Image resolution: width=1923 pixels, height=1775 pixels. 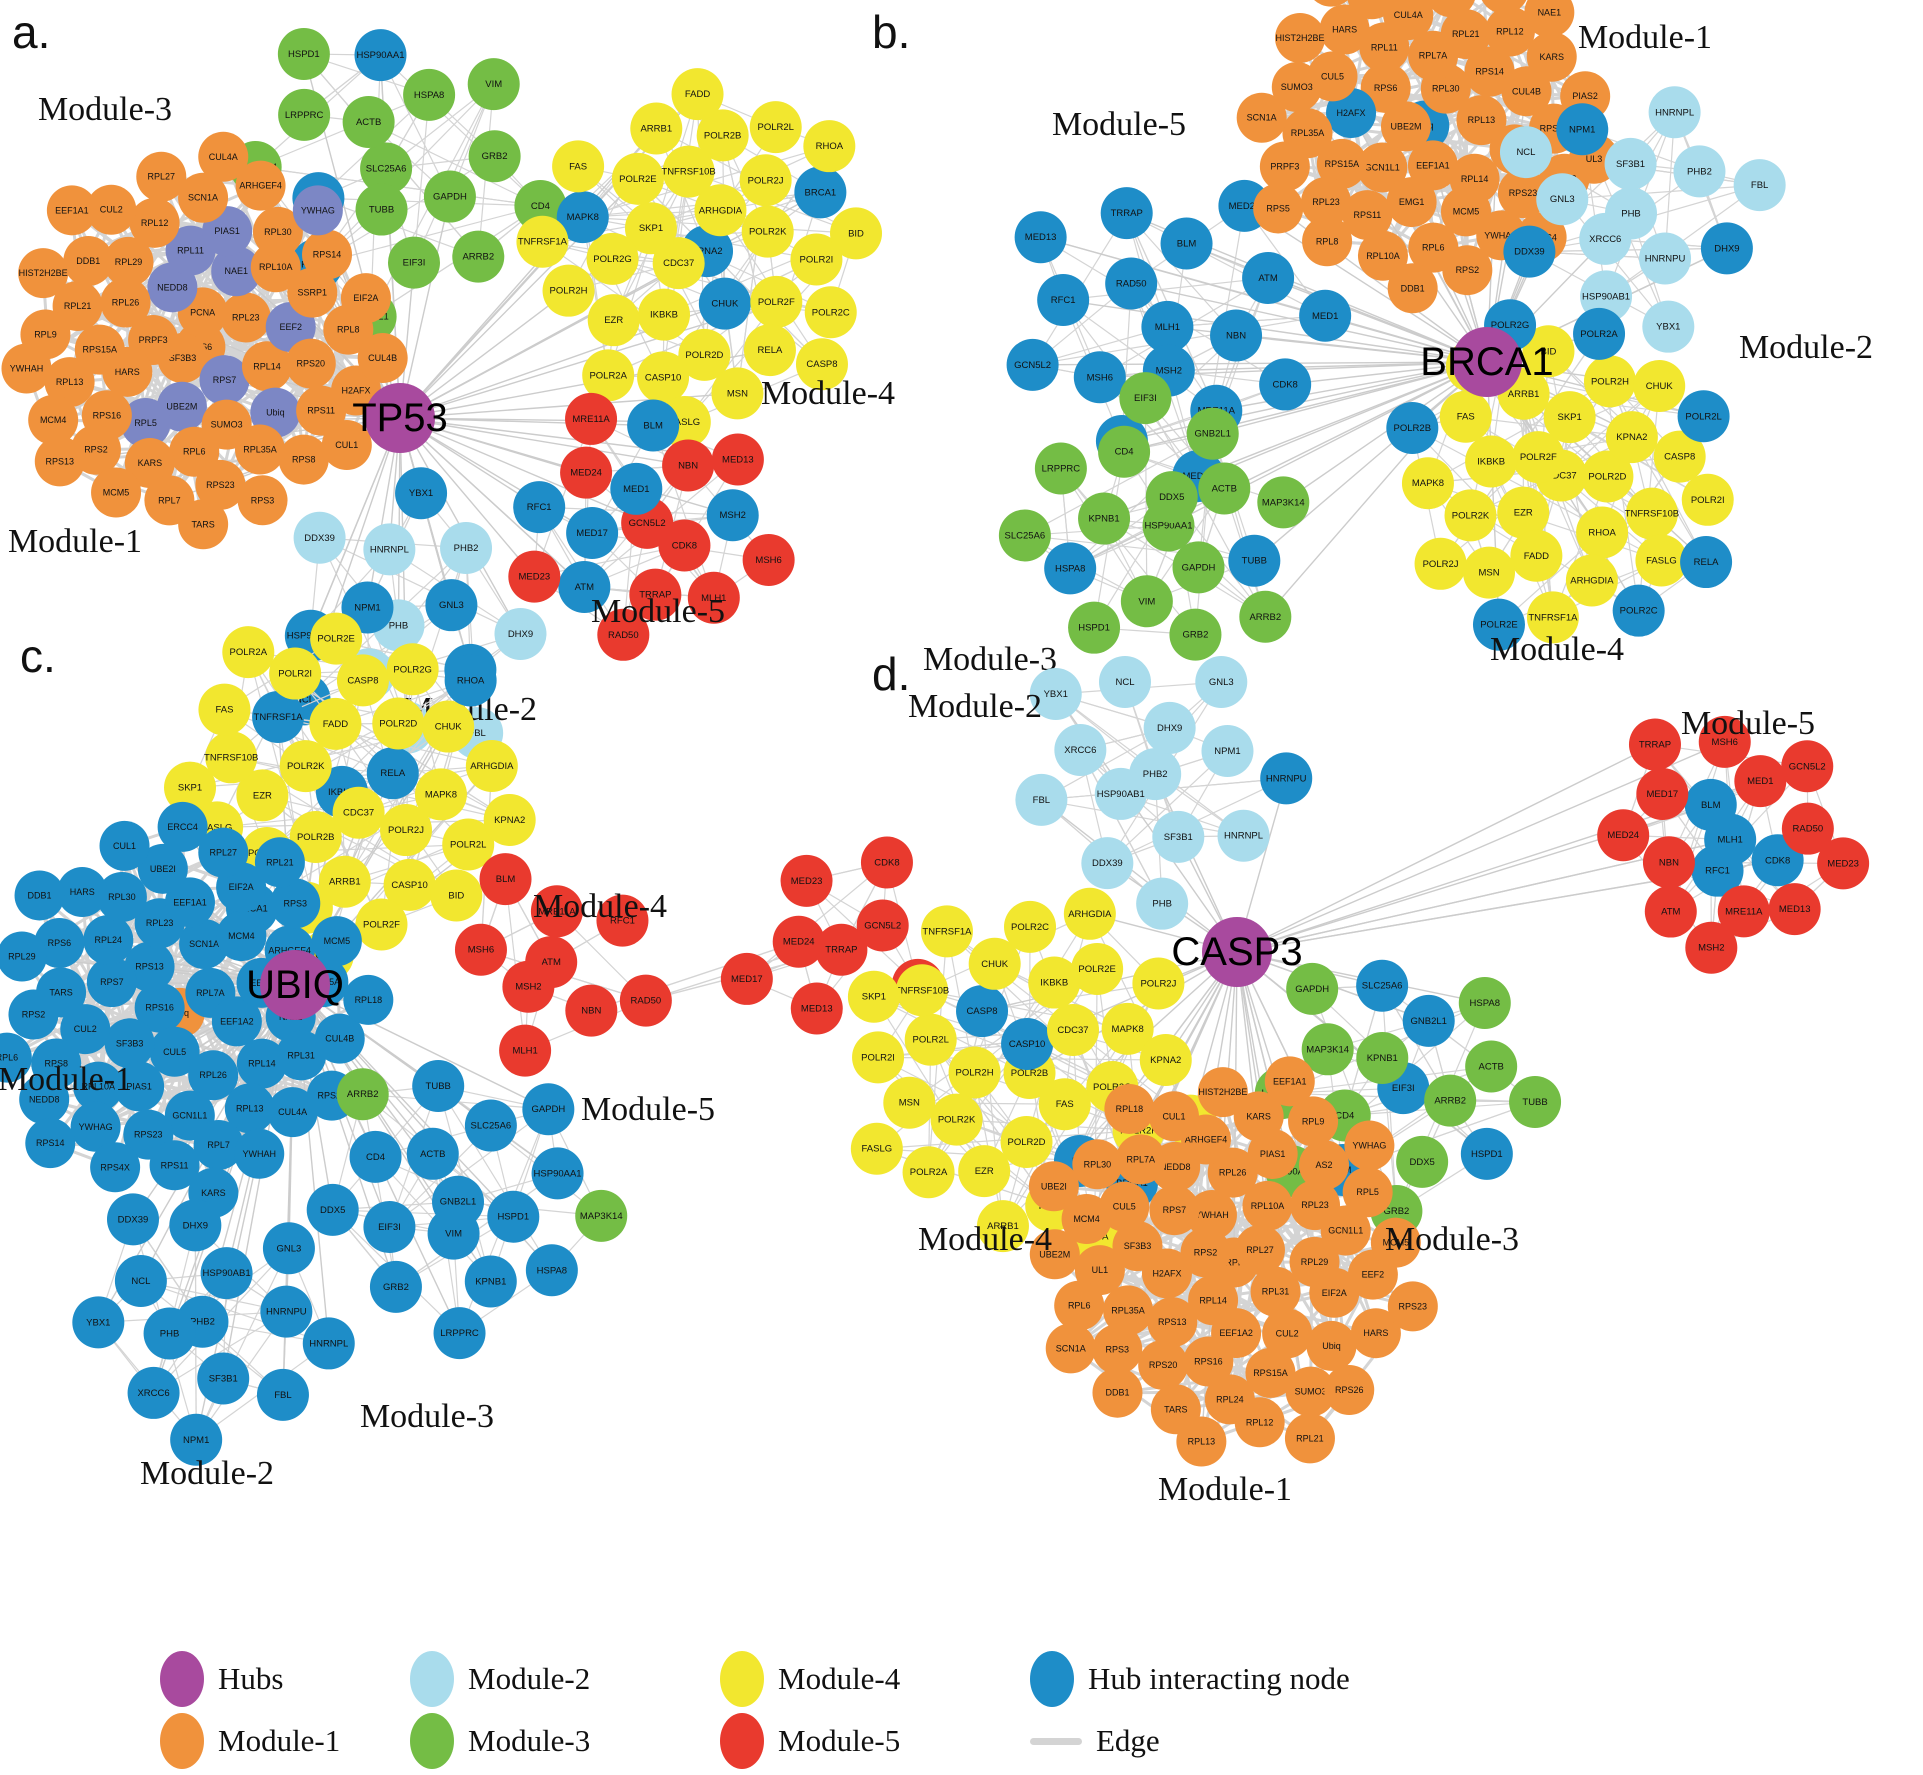 What do you see at coordinates (1094, 627) in the screenshot?
I see `node-HSPD1` at bounding box center [1094, 627].